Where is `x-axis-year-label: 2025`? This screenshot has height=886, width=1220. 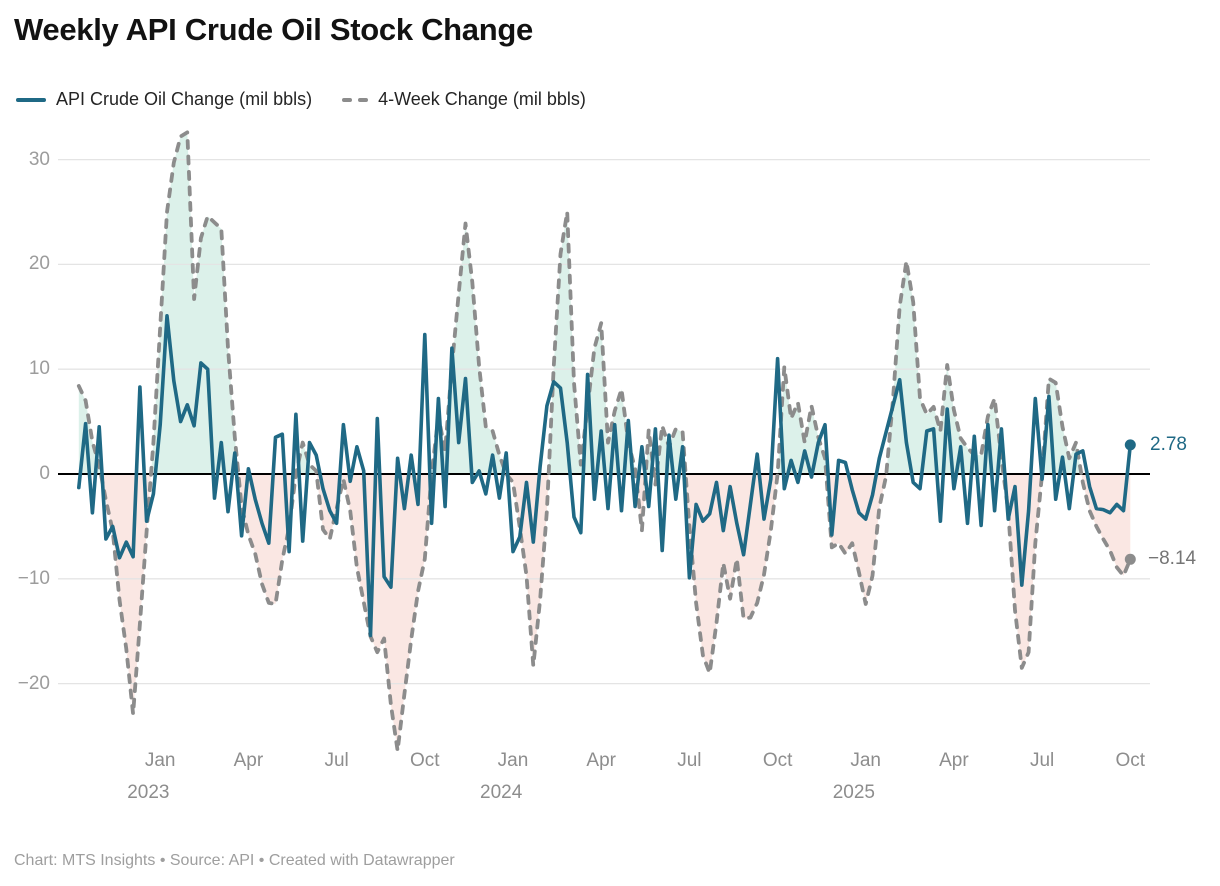
x-axis-year-label: 2025 is located at coordinates (853, 792).